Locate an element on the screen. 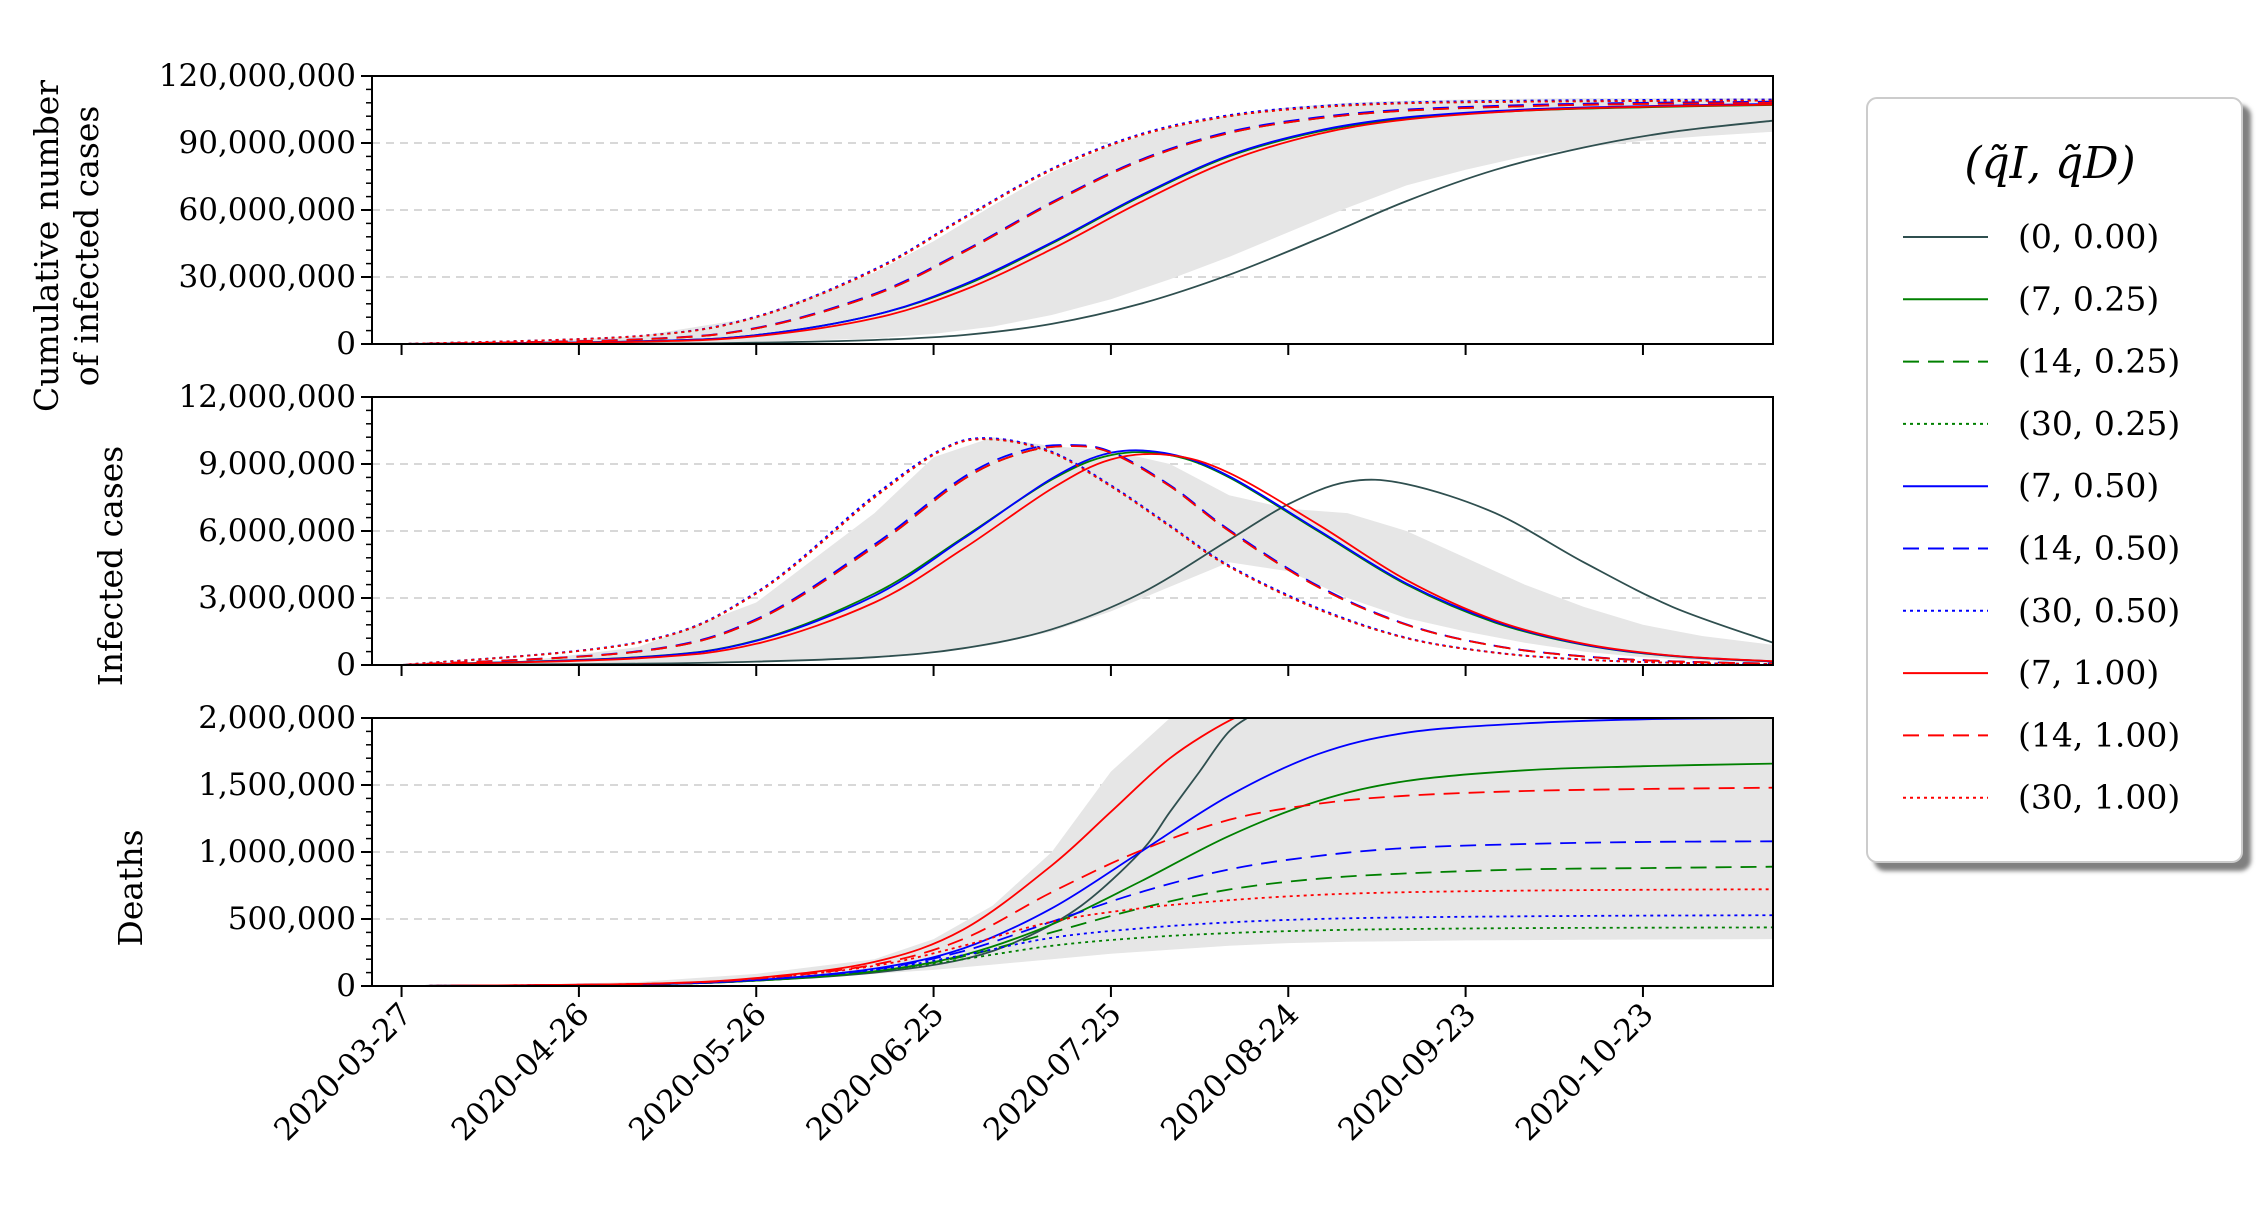  infected-y-tick-label: 12,000,000 is located at coordinates (268, 397).